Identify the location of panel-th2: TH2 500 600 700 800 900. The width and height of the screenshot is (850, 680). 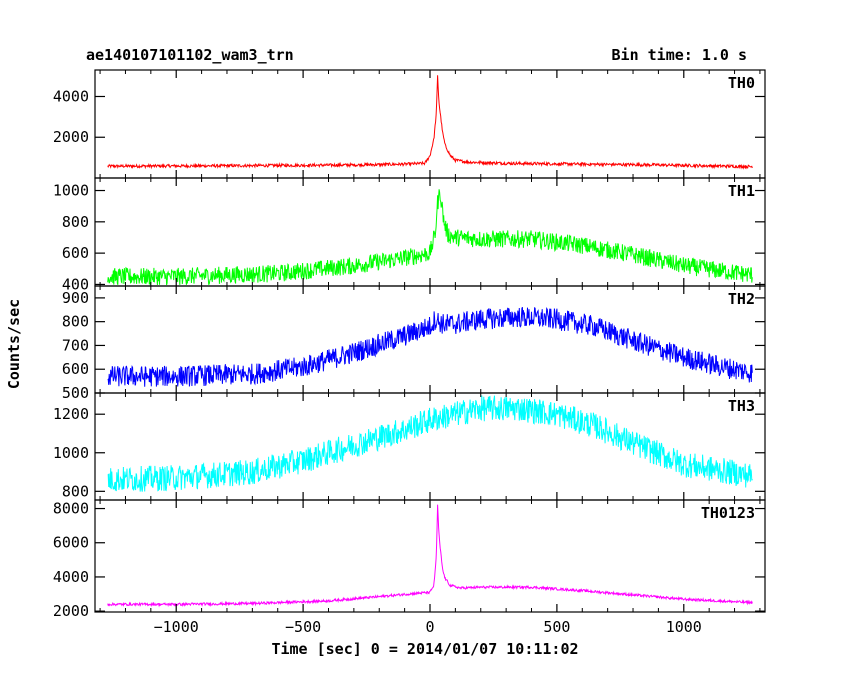
(414, 343).